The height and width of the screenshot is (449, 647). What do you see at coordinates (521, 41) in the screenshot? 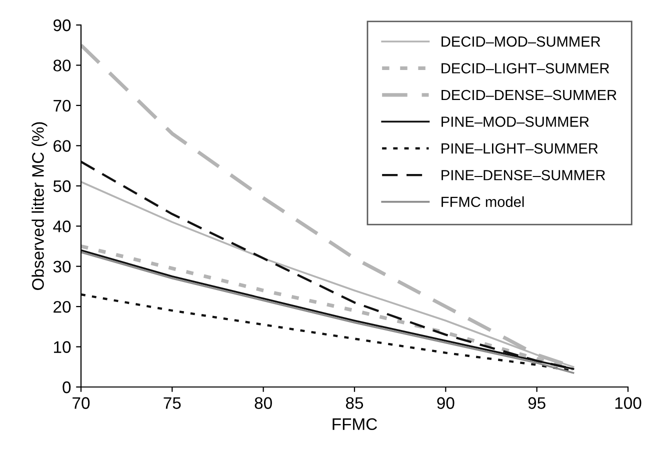
I see `legend-label: DECID–MOD–SUMMER` at bounding box center [521, 41].